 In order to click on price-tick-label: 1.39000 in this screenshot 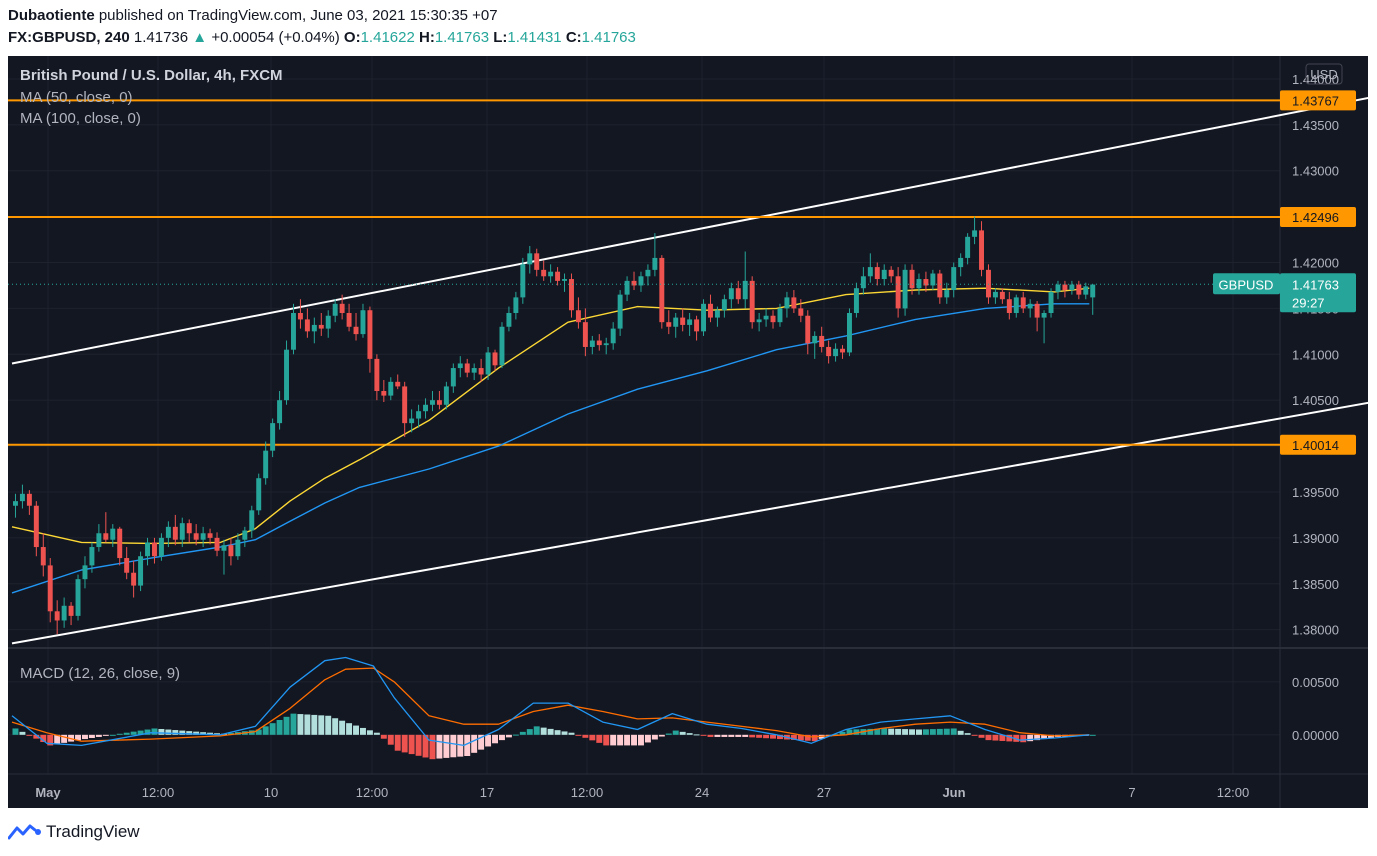, I will do `click(1315, 538)`.